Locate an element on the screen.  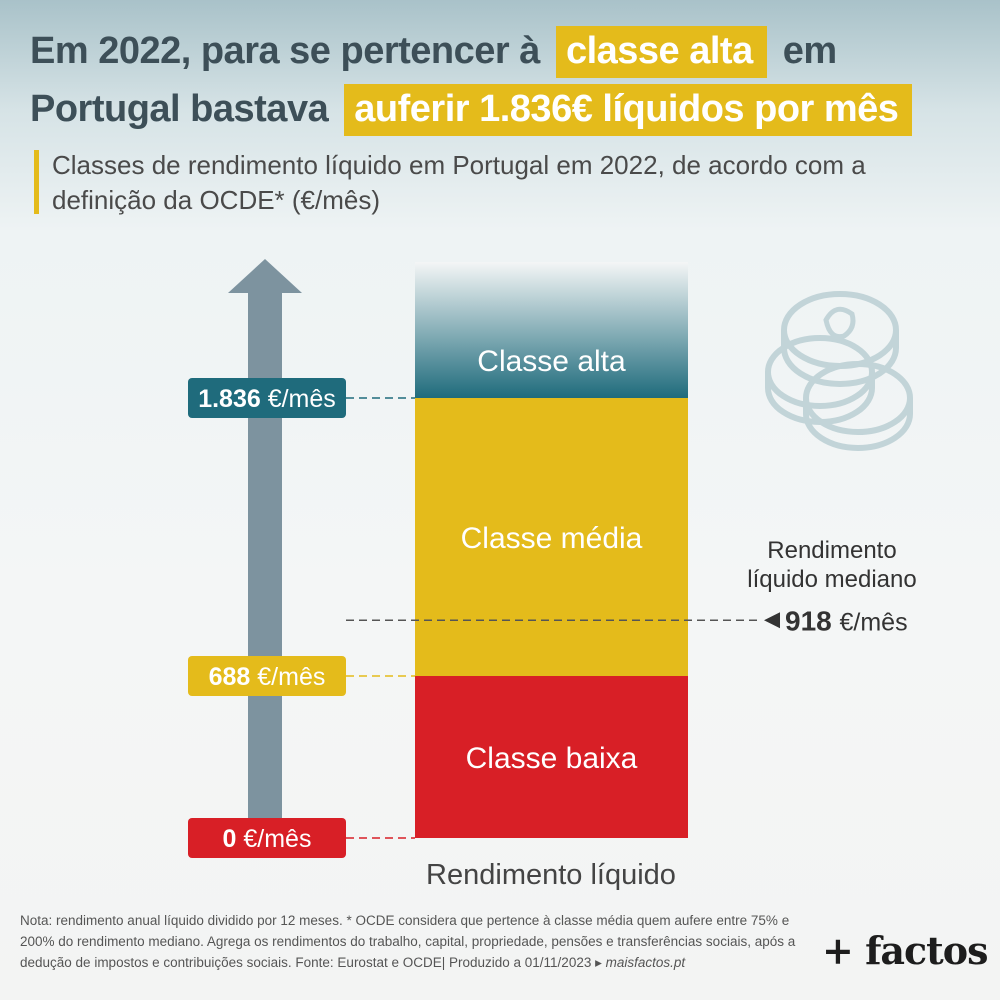
band-classe-media is located at coordinates (551, 537).